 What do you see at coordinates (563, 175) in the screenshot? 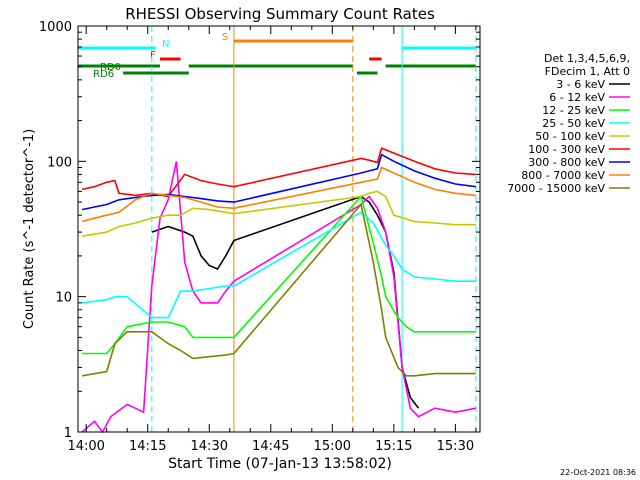
I see `legend-entry-label: 800 - 7000 keV` at bounding box center [563, 175].